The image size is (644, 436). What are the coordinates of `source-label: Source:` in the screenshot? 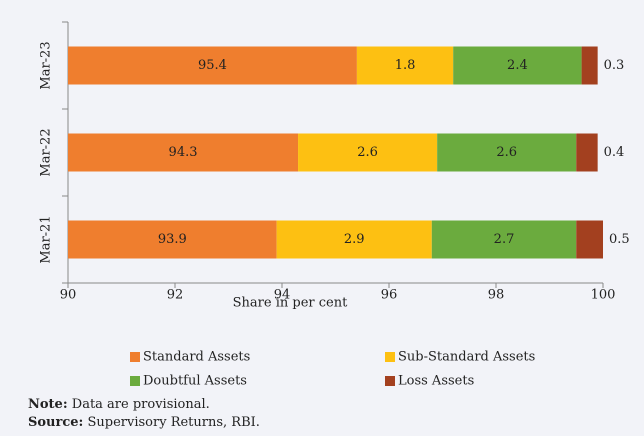 It's located at (55, 422).